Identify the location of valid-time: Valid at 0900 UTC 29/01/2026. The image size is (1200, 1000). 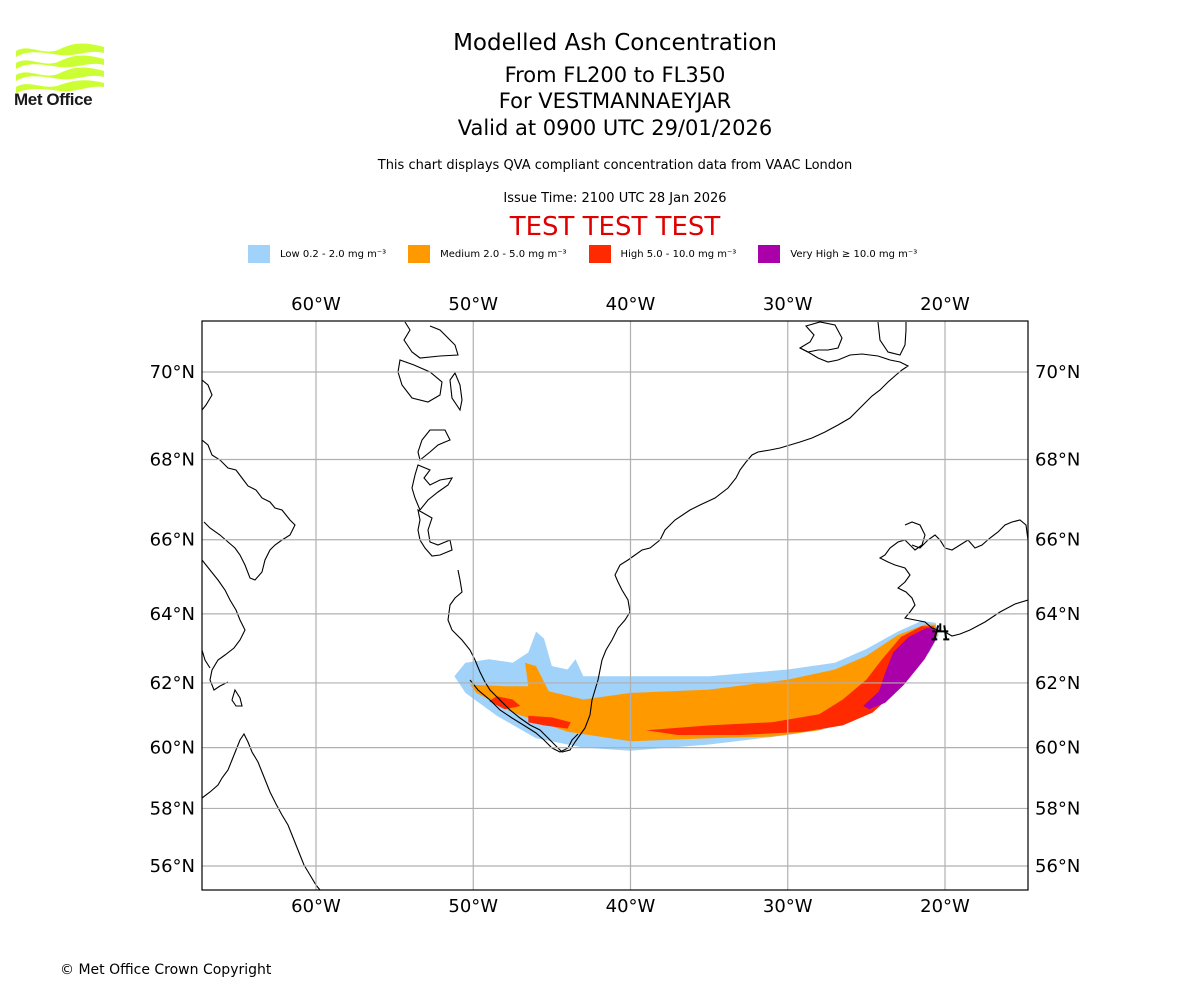
(615, 128).